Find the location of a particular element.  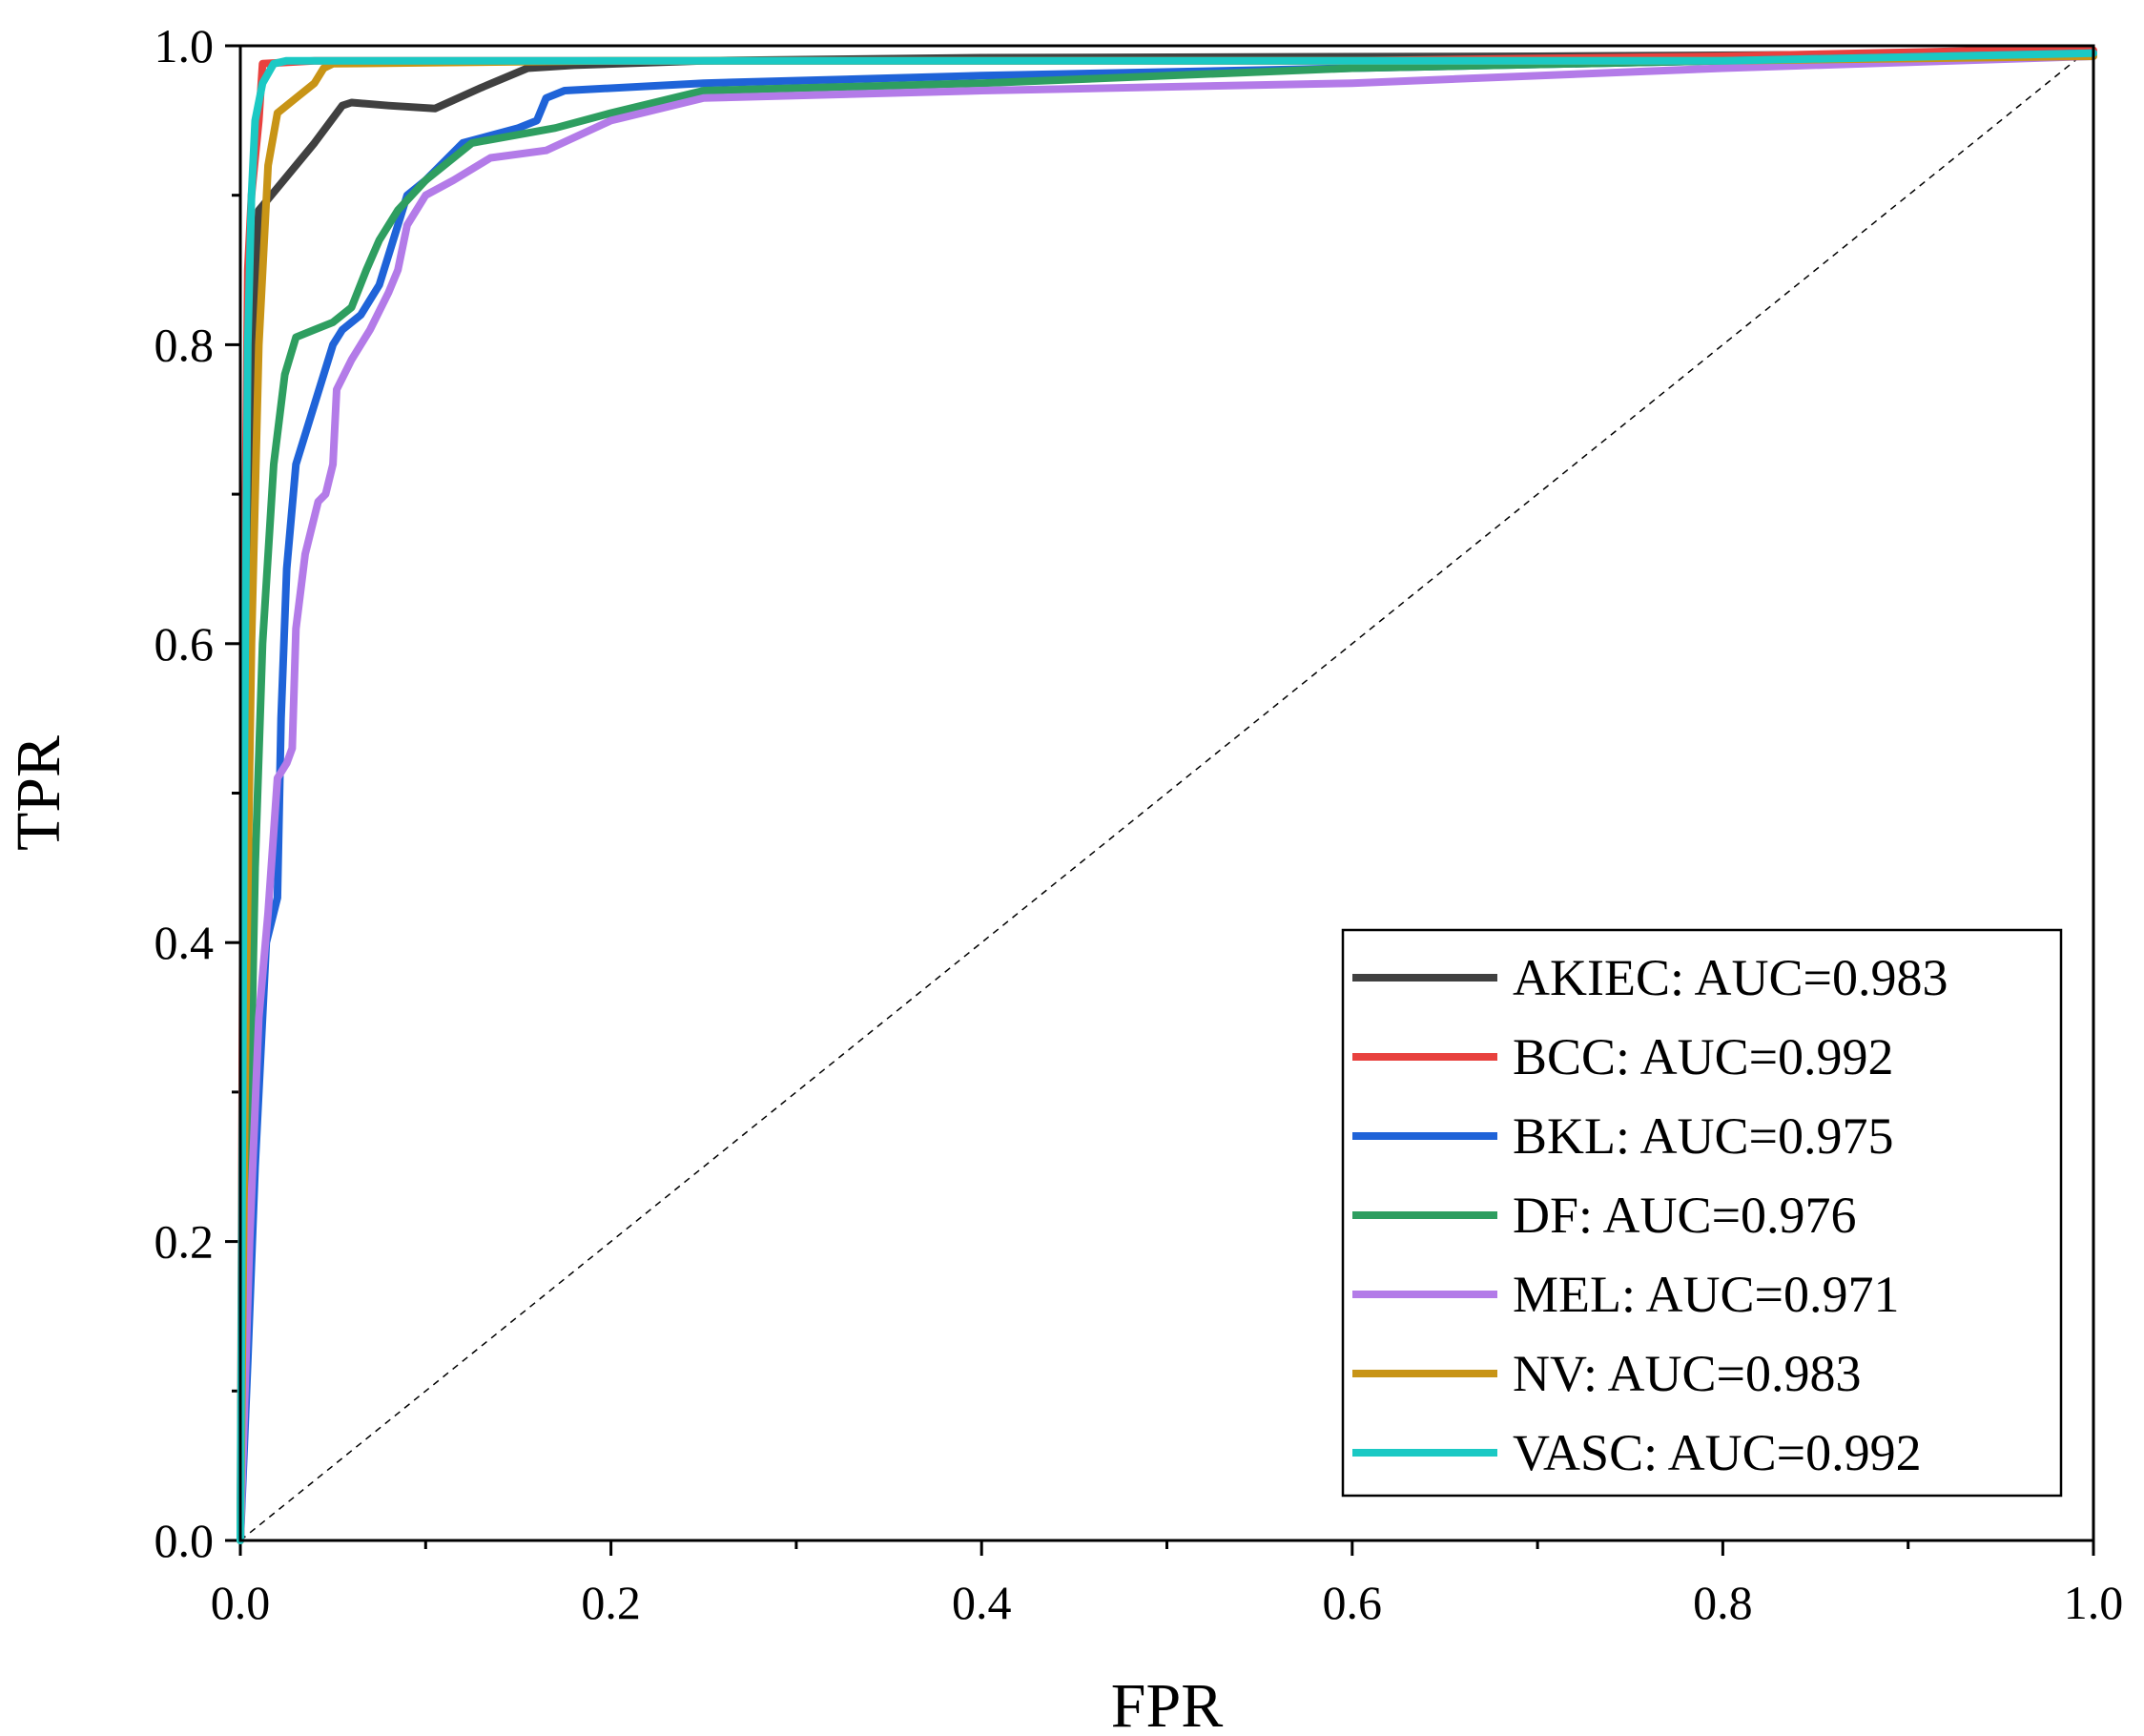

x-tick-label: 0.0 is located at coordinates (241, 1602).